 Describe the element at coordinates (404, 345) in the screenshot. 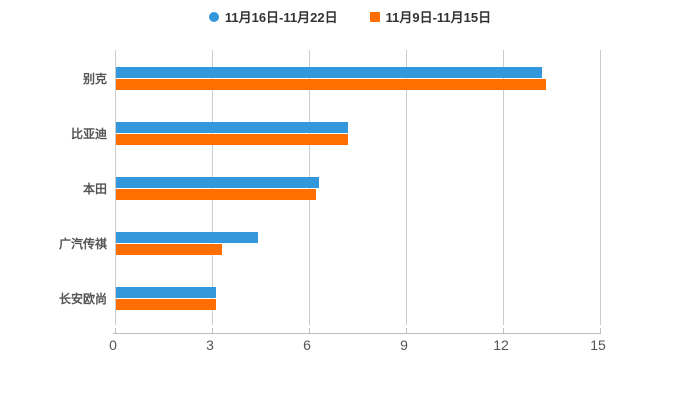

I see `x-tick-label: 9` at that location.